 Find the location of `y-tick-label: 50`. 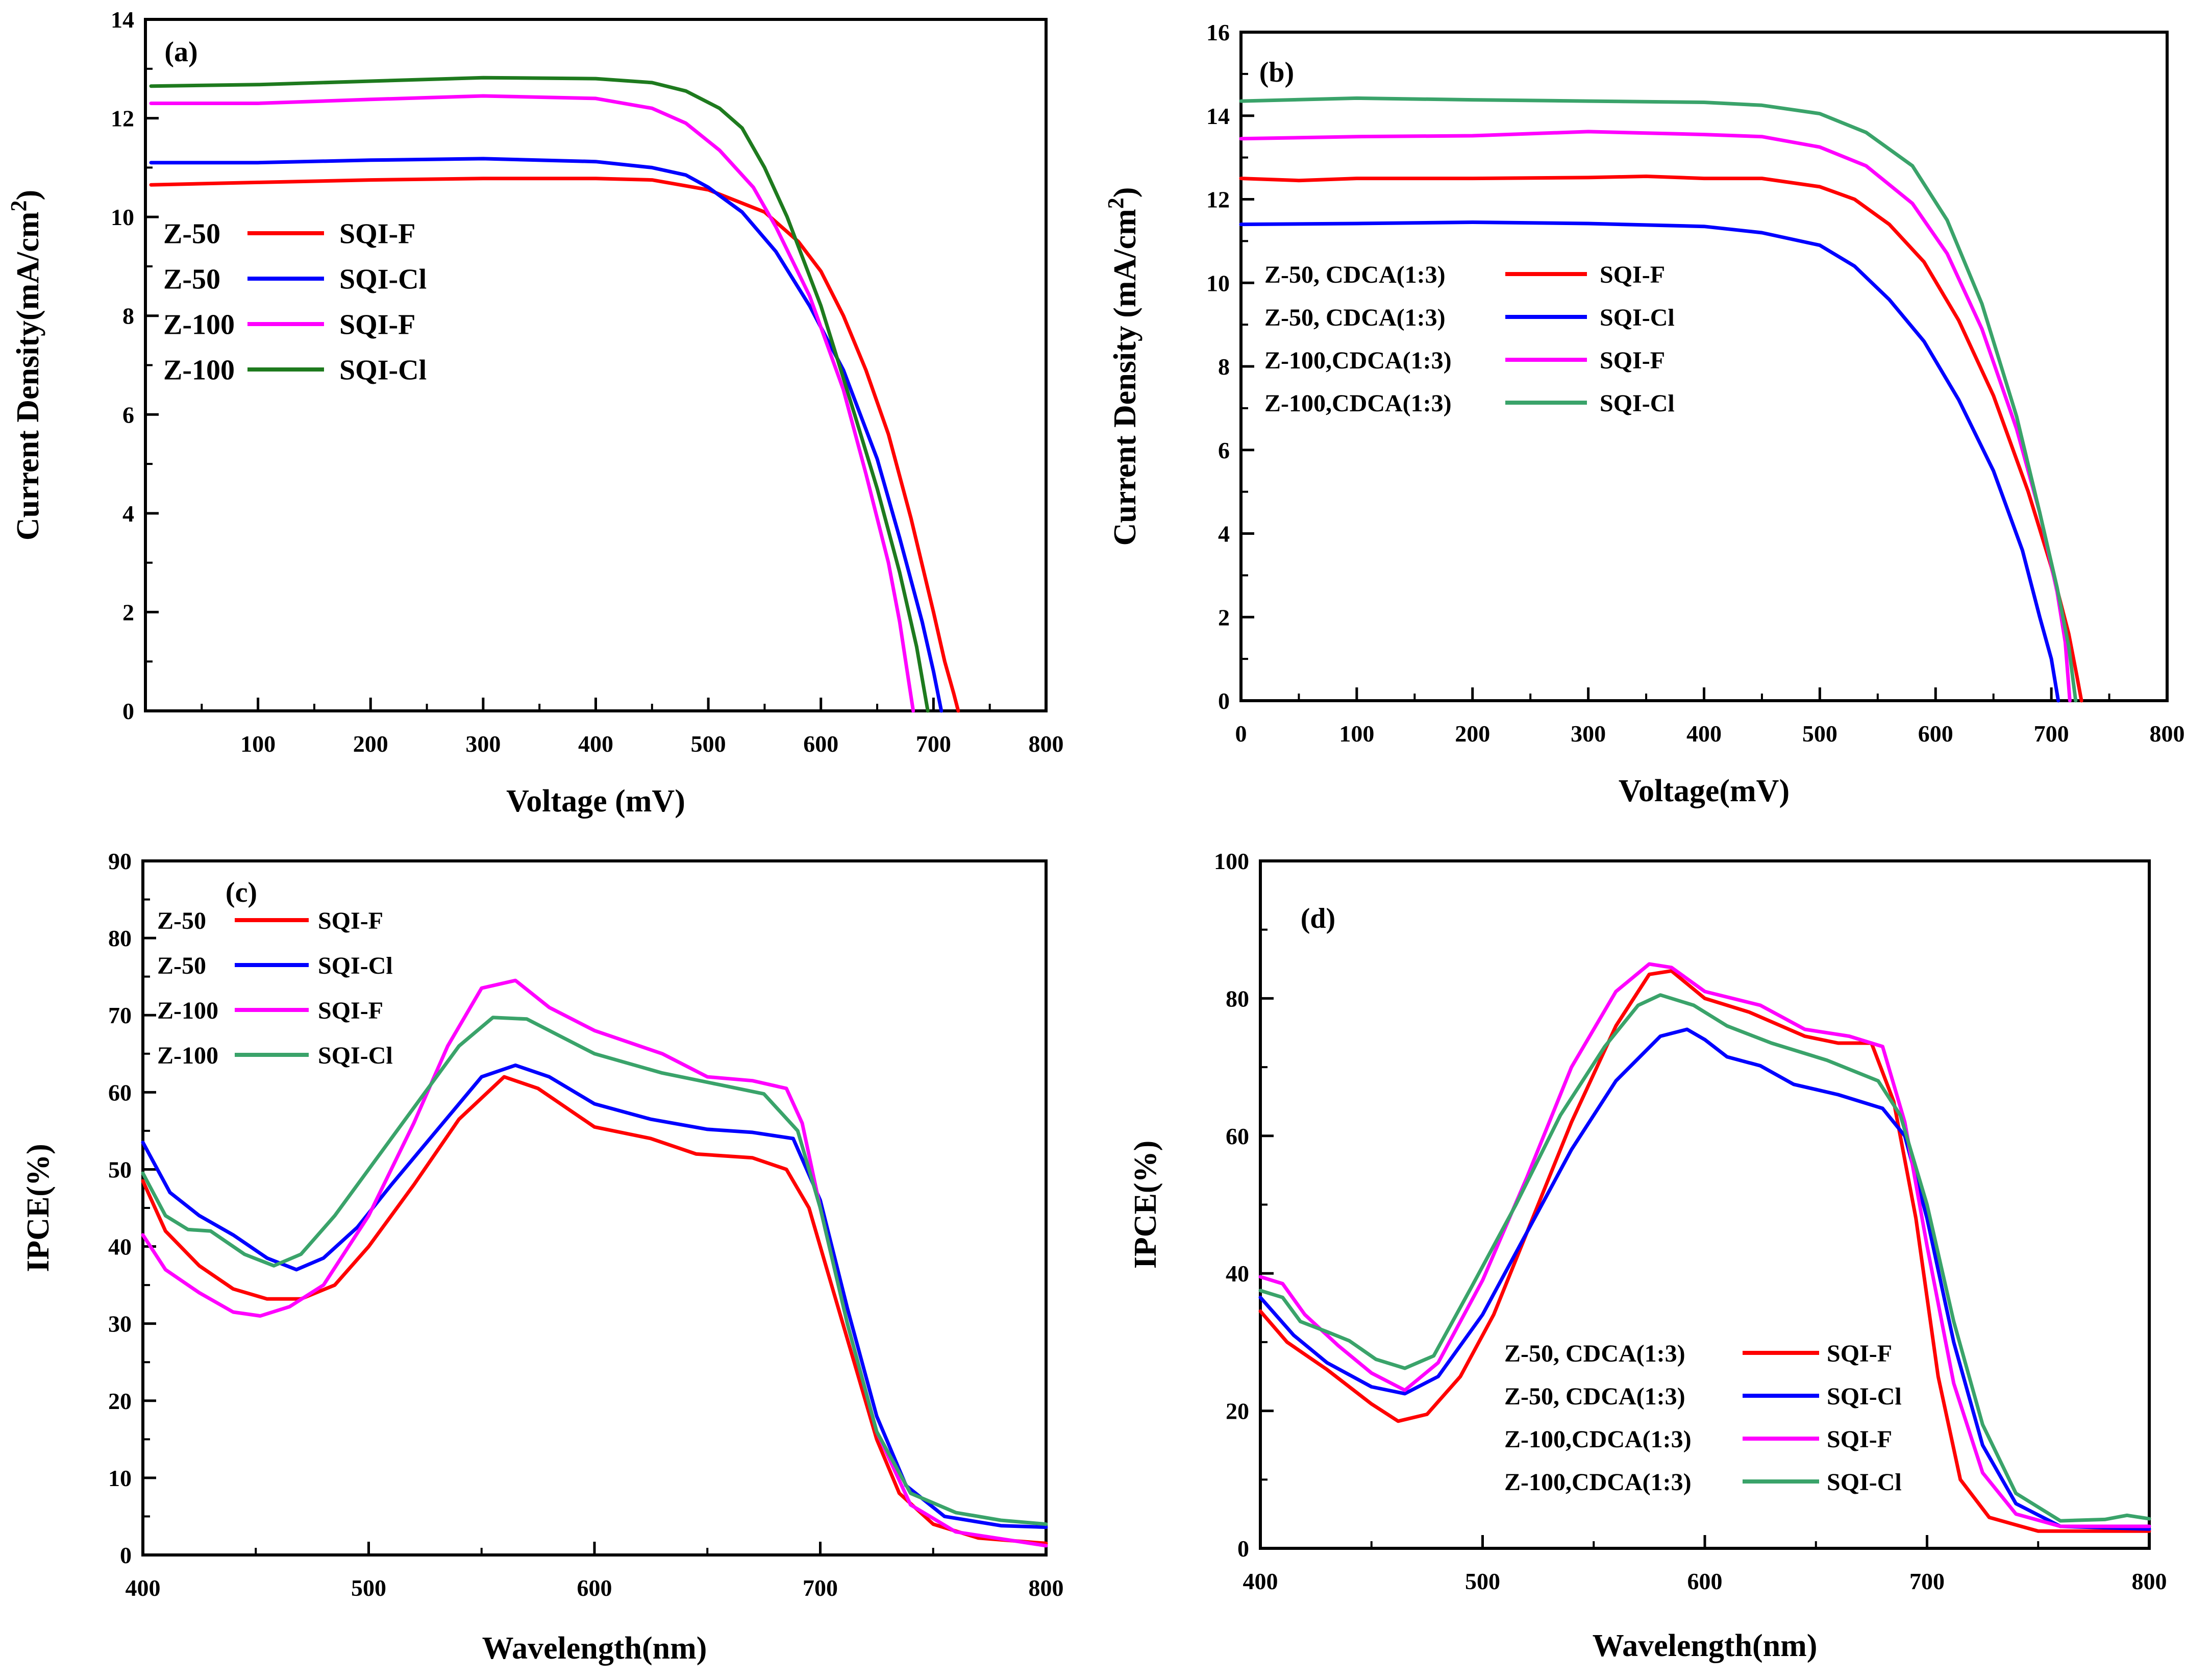

y-tick-label: 50 is located at coordinates (120, 1169).